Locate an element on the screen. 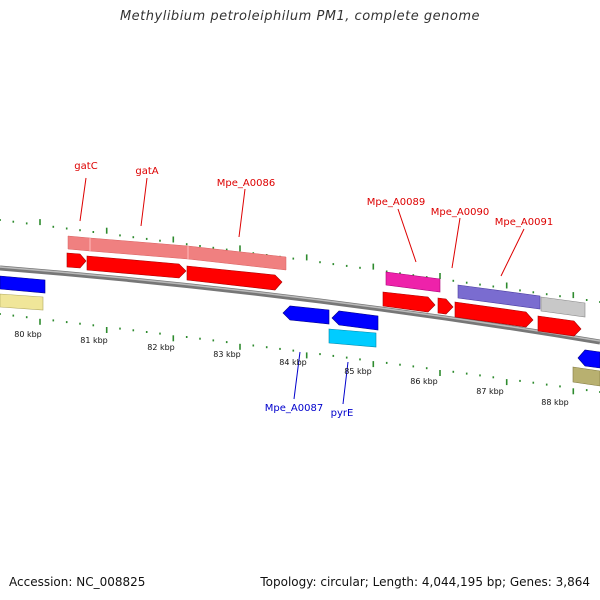 The width and height of the screenshot is (600, 600). reverse-tick-row is located at coordinates (300, 354).